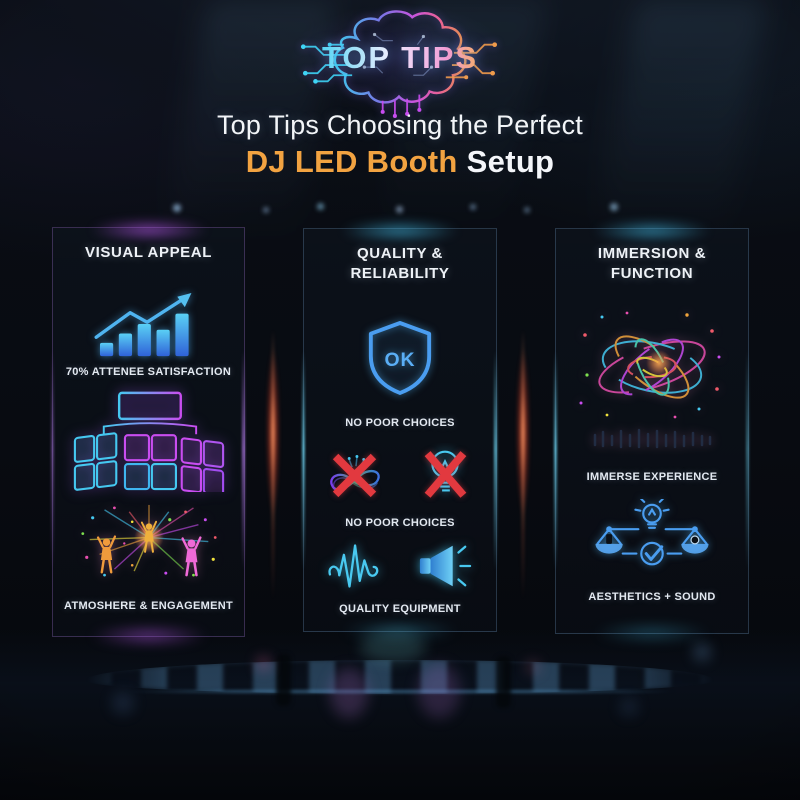  What do you see at coordinates (400, 422) in the screenshot?
I see `mid-label: NO POOR CHOICES` at bounding box center [400, 422].